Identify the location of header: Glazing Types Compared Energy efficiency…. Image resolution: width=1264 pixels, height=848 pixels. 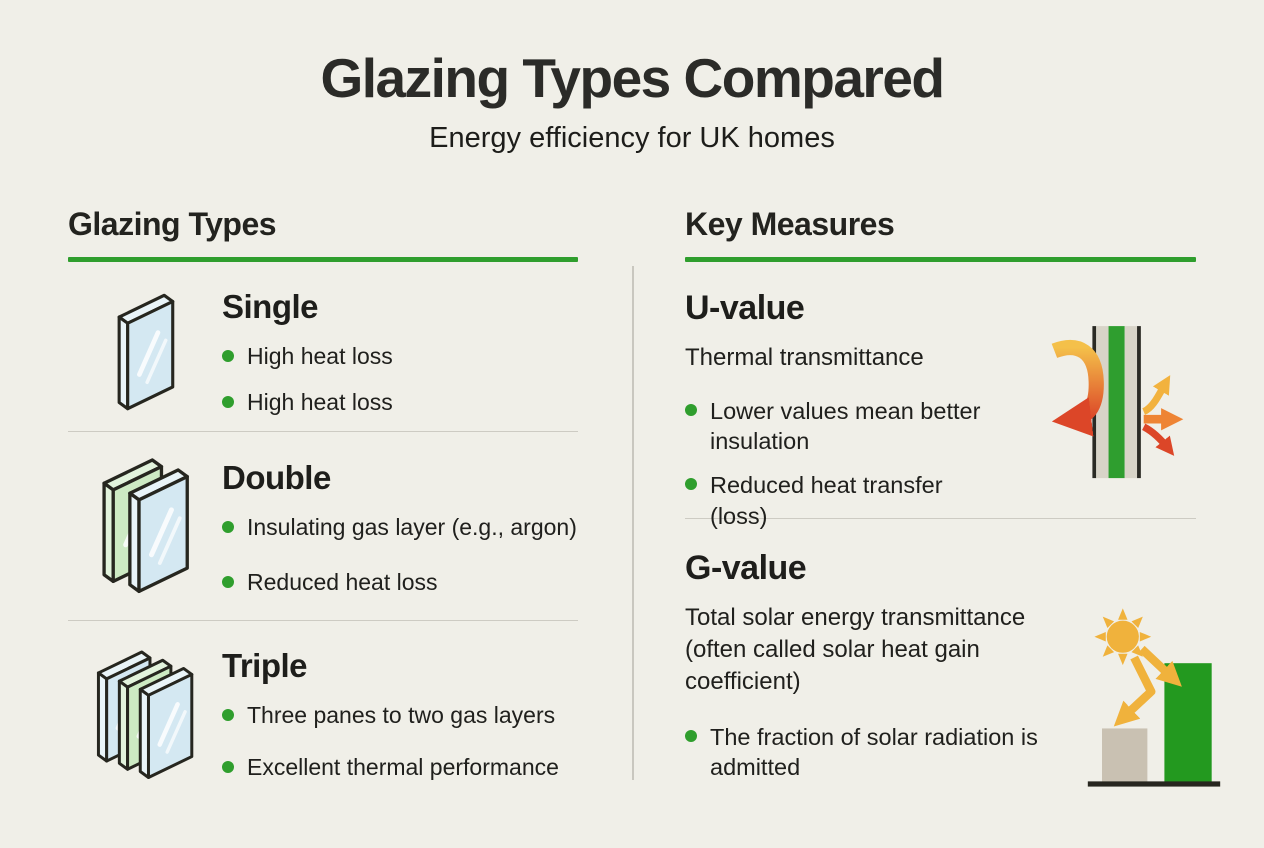
(632, 101).